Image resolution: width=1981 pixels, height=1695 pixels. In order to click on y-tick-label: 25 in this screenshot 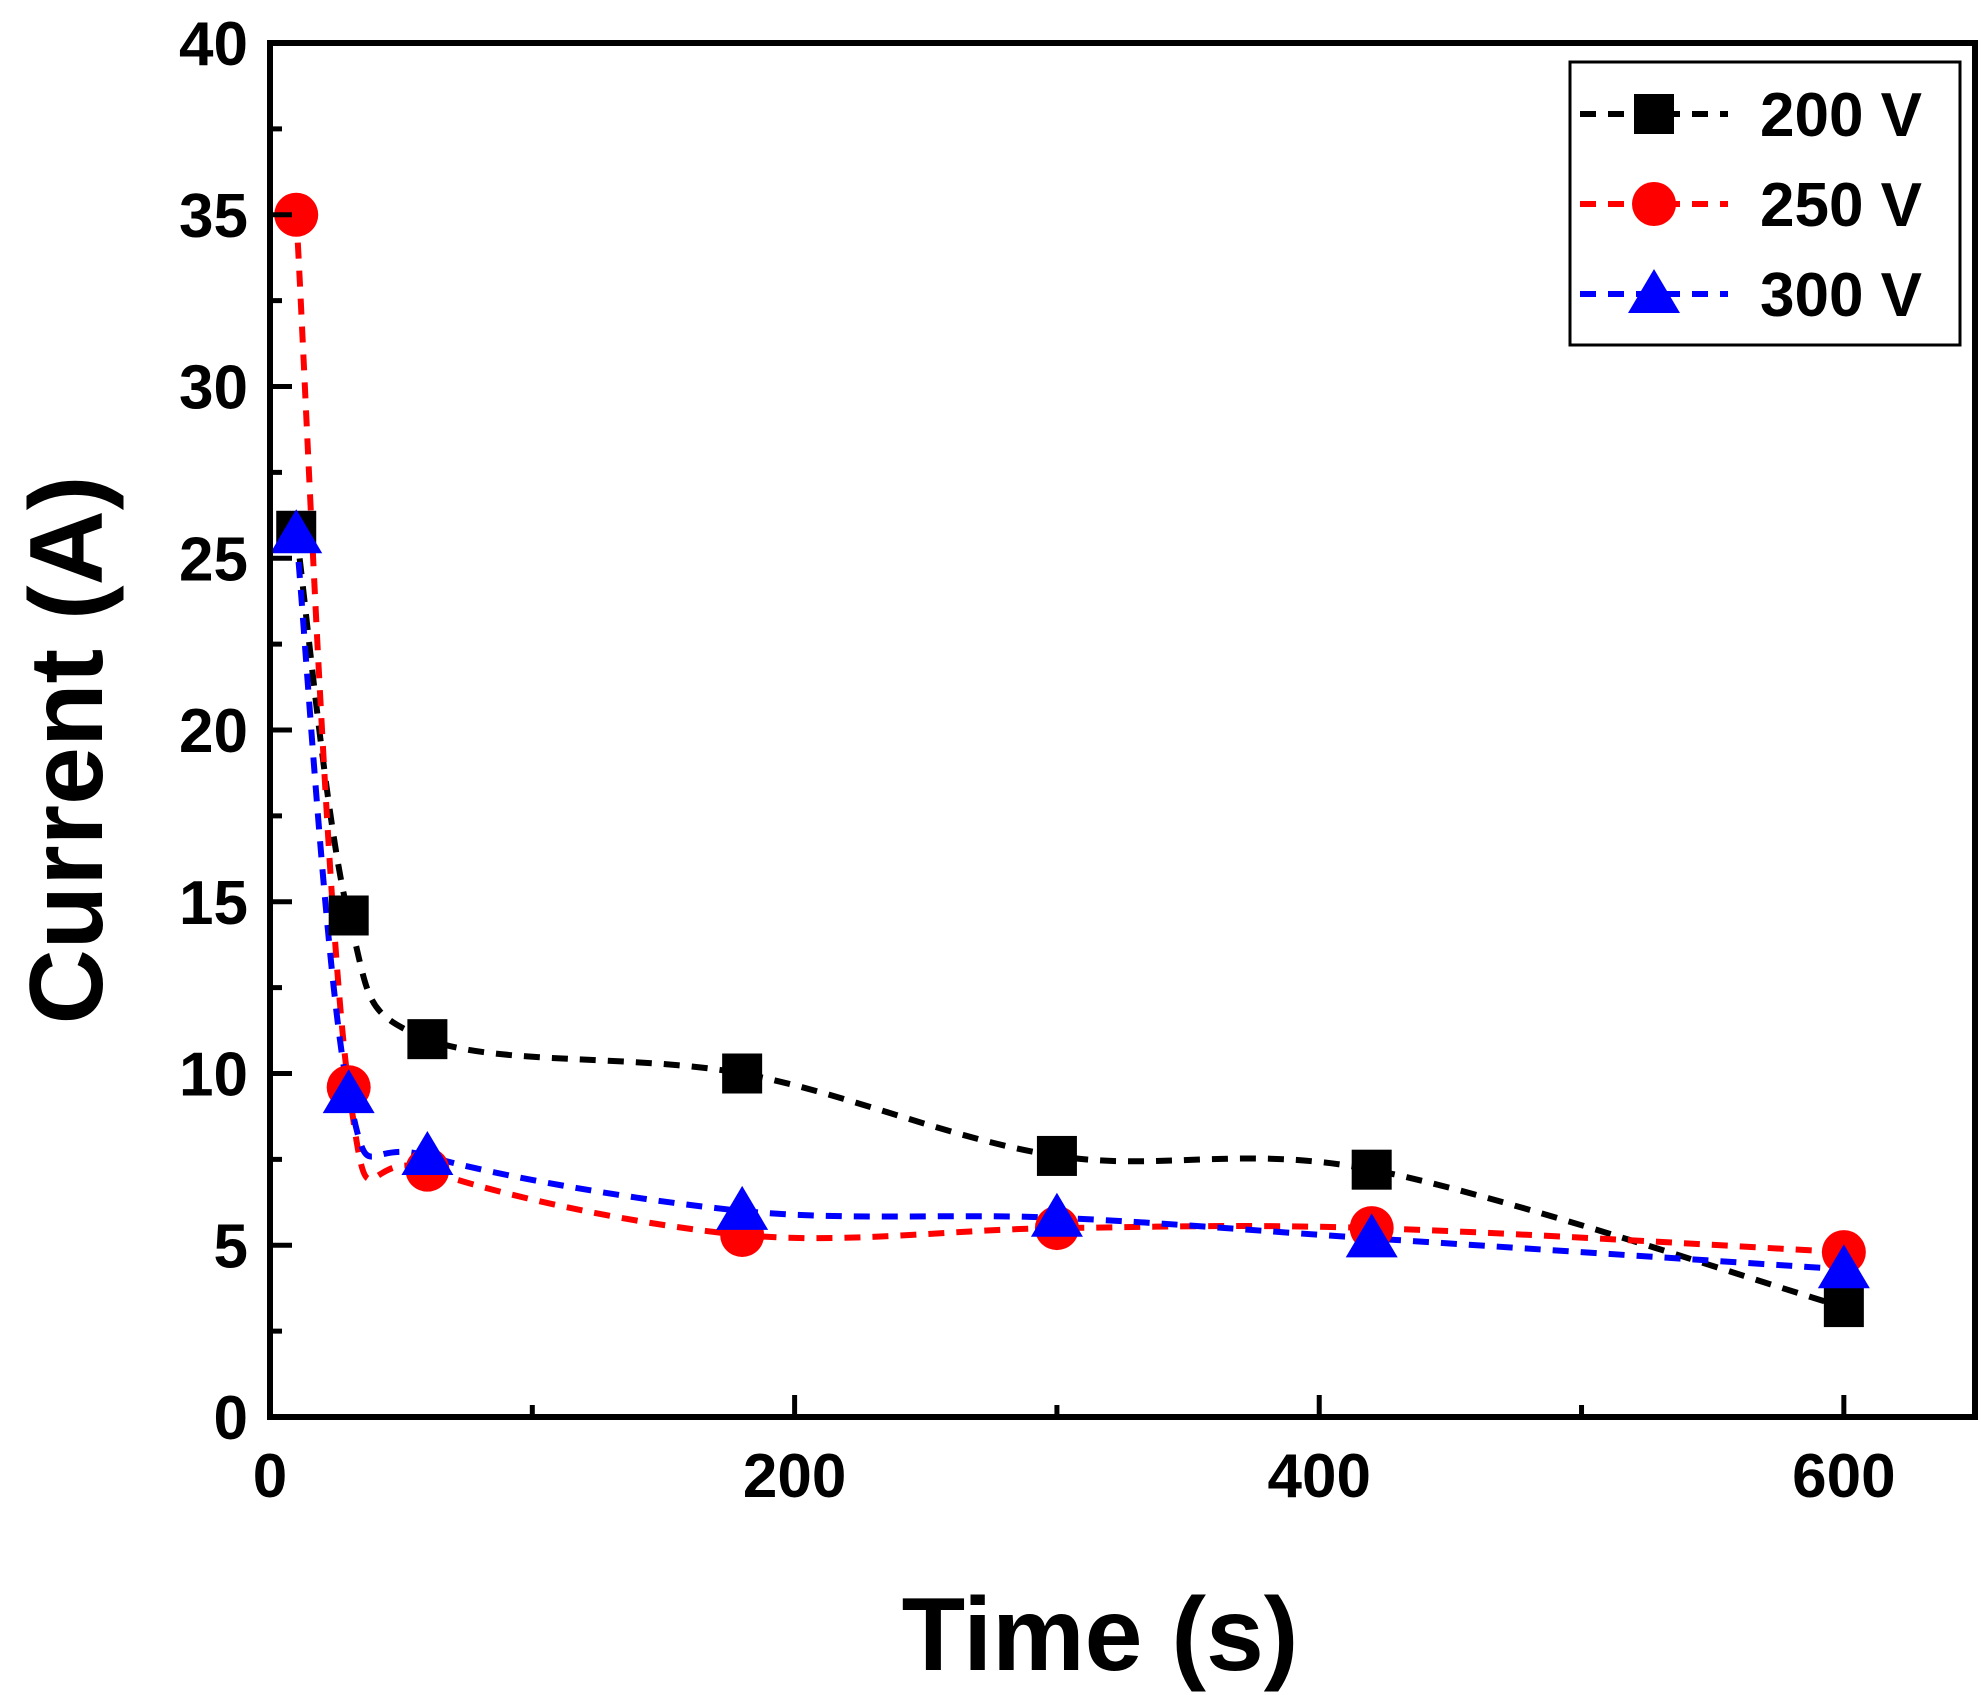, I will do `click(213, 559)`.